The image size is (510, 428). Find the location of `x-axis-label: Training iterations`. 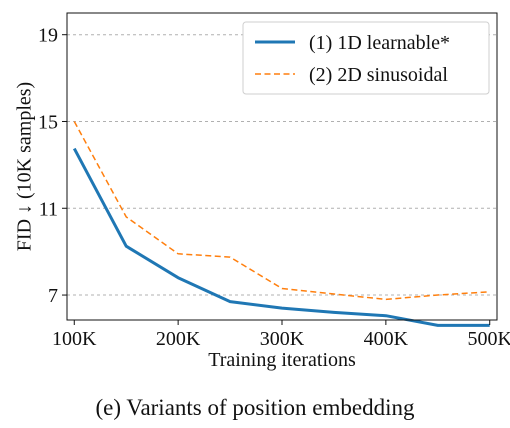

x-axis-label: Training iterations is located at coordinates (282, 360).